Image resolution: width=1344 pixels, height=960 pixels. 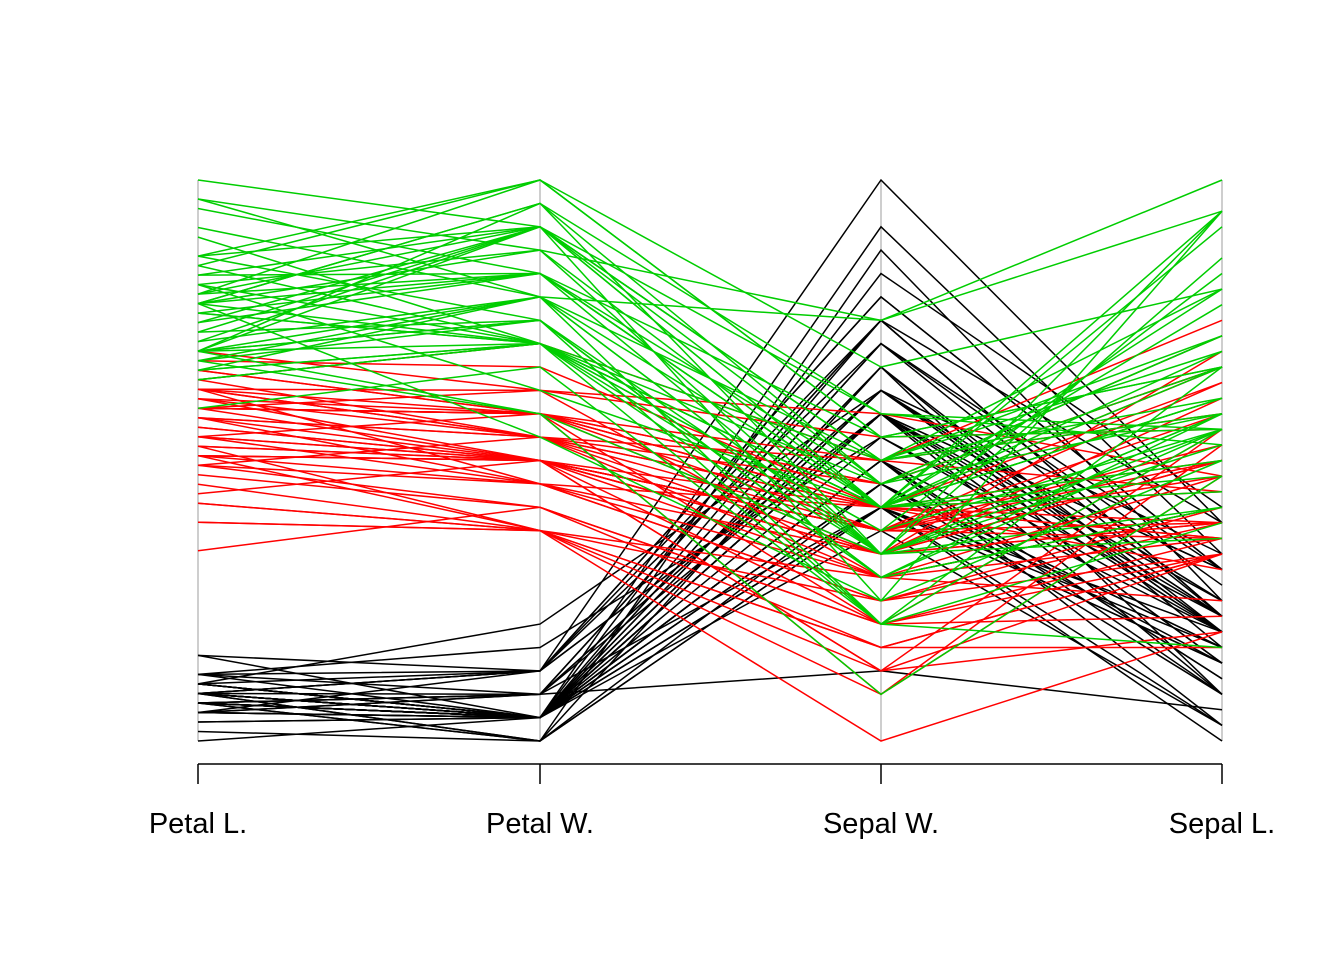 I want to click on x-tick-label: Sepal L., so click(x=1222, y=824).